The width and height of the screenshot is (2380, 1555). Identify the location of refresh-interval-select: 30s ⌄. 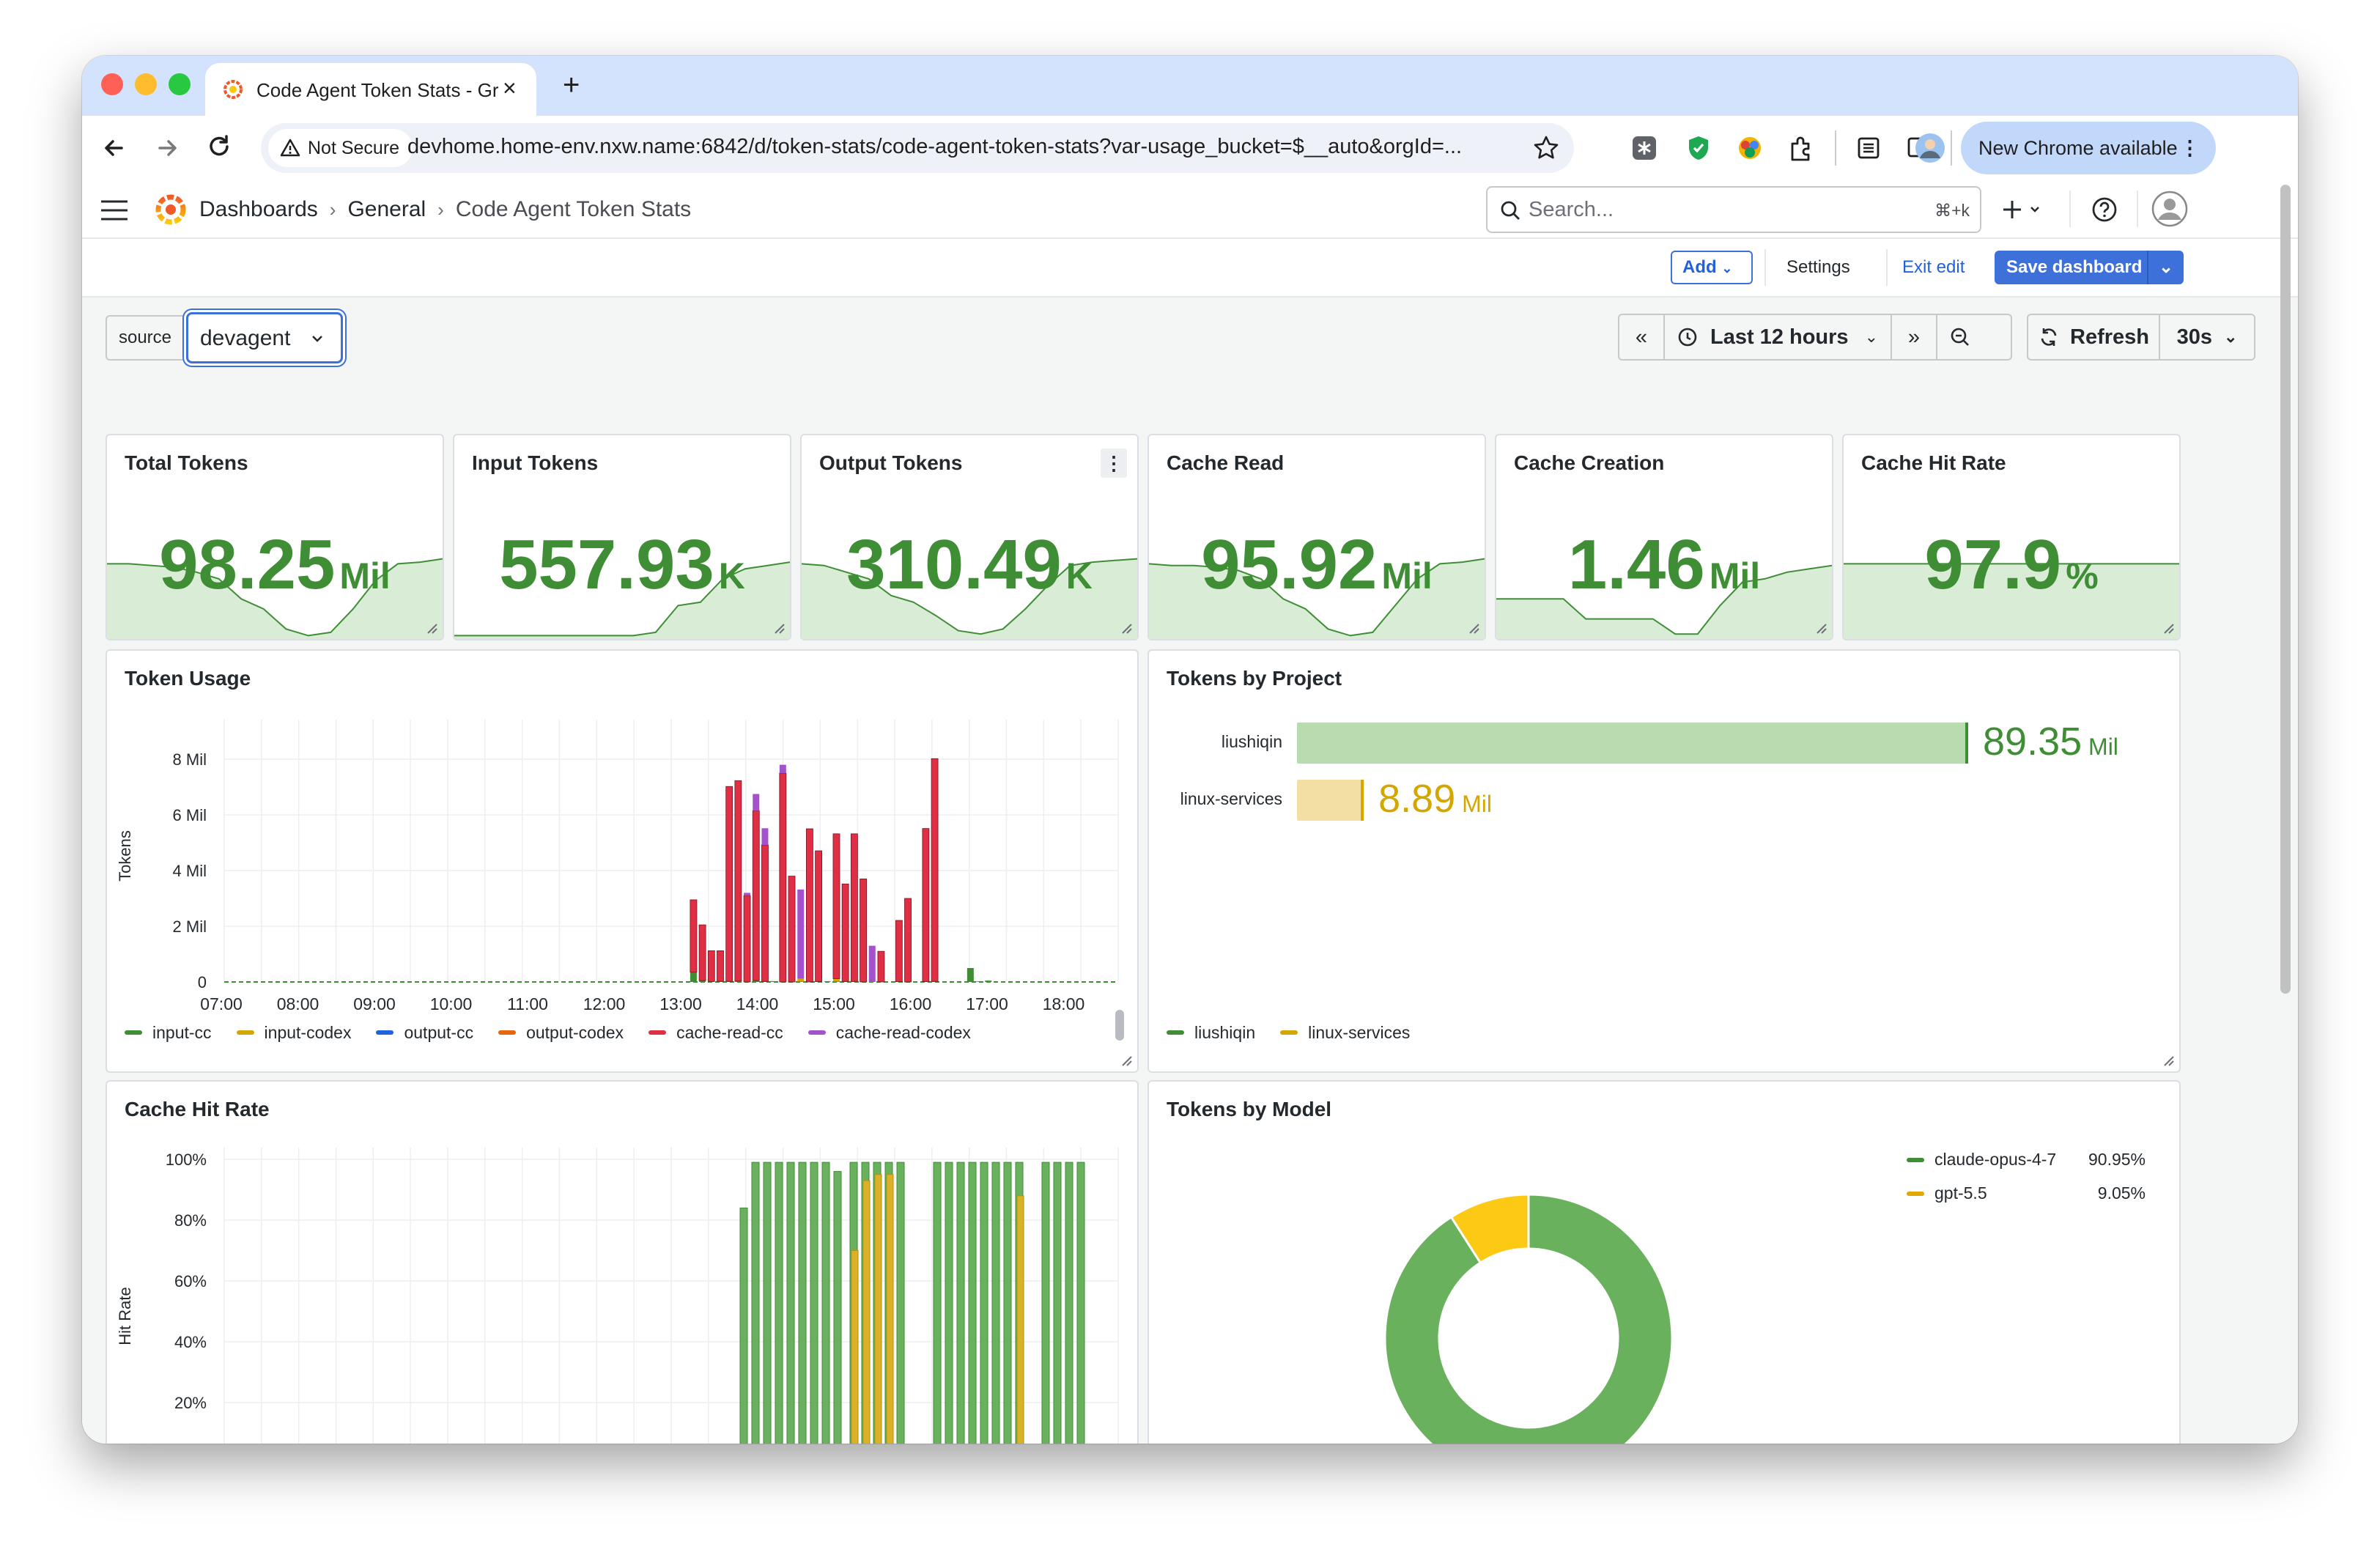
(2207, 337).